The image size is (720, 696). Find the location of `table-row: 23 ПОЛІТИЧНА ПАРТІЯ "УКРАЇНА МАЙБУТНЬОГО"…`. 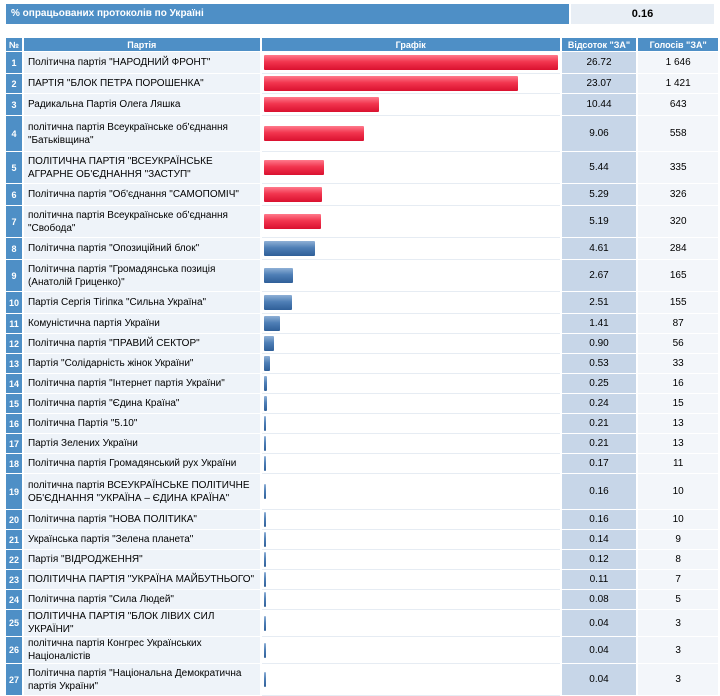

table-row: 23 ПОЛІТИЧНА ПАРТІЯ "УКРАЇНА МАЙБУТНЬОГО"… is located at coordinates (362, 580).